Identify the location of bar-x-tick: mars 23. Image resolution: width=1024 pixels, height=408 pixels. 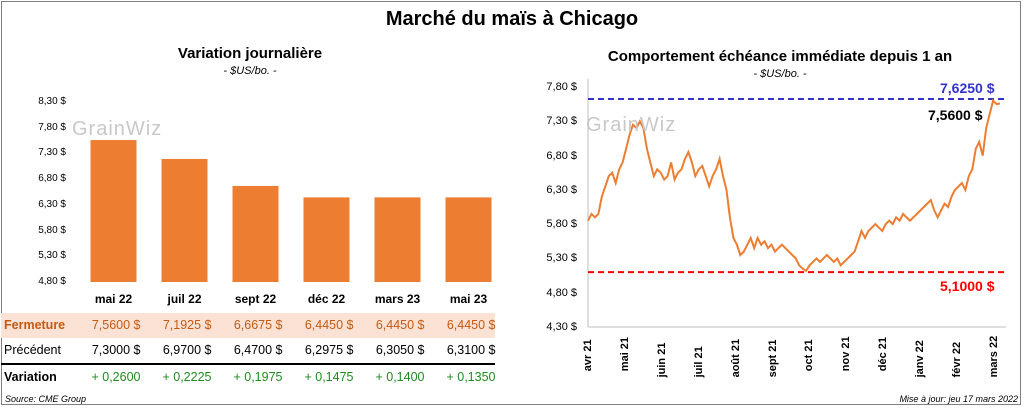
(397, 299).